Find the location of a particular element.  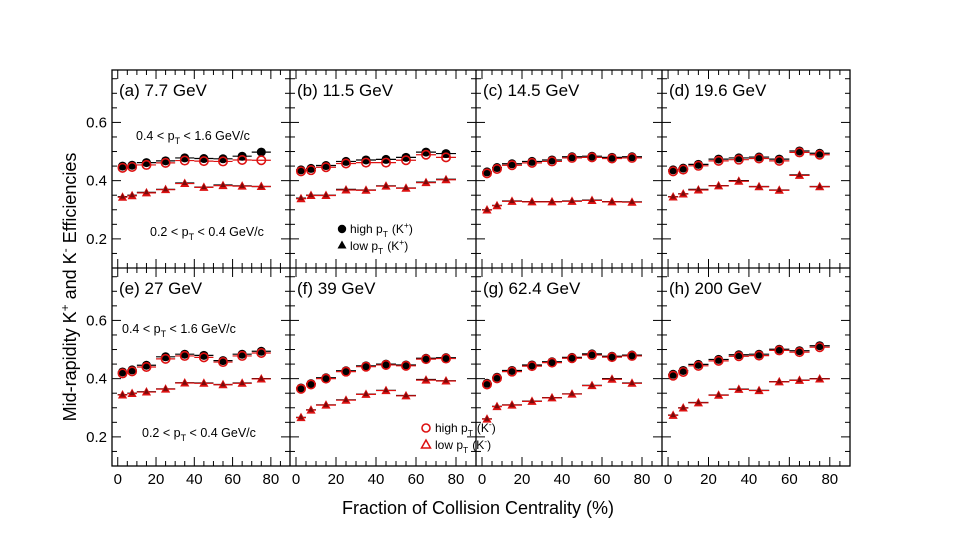

legend-label-low-kminus: low pT (K-) is located at coordinates (463, 445).